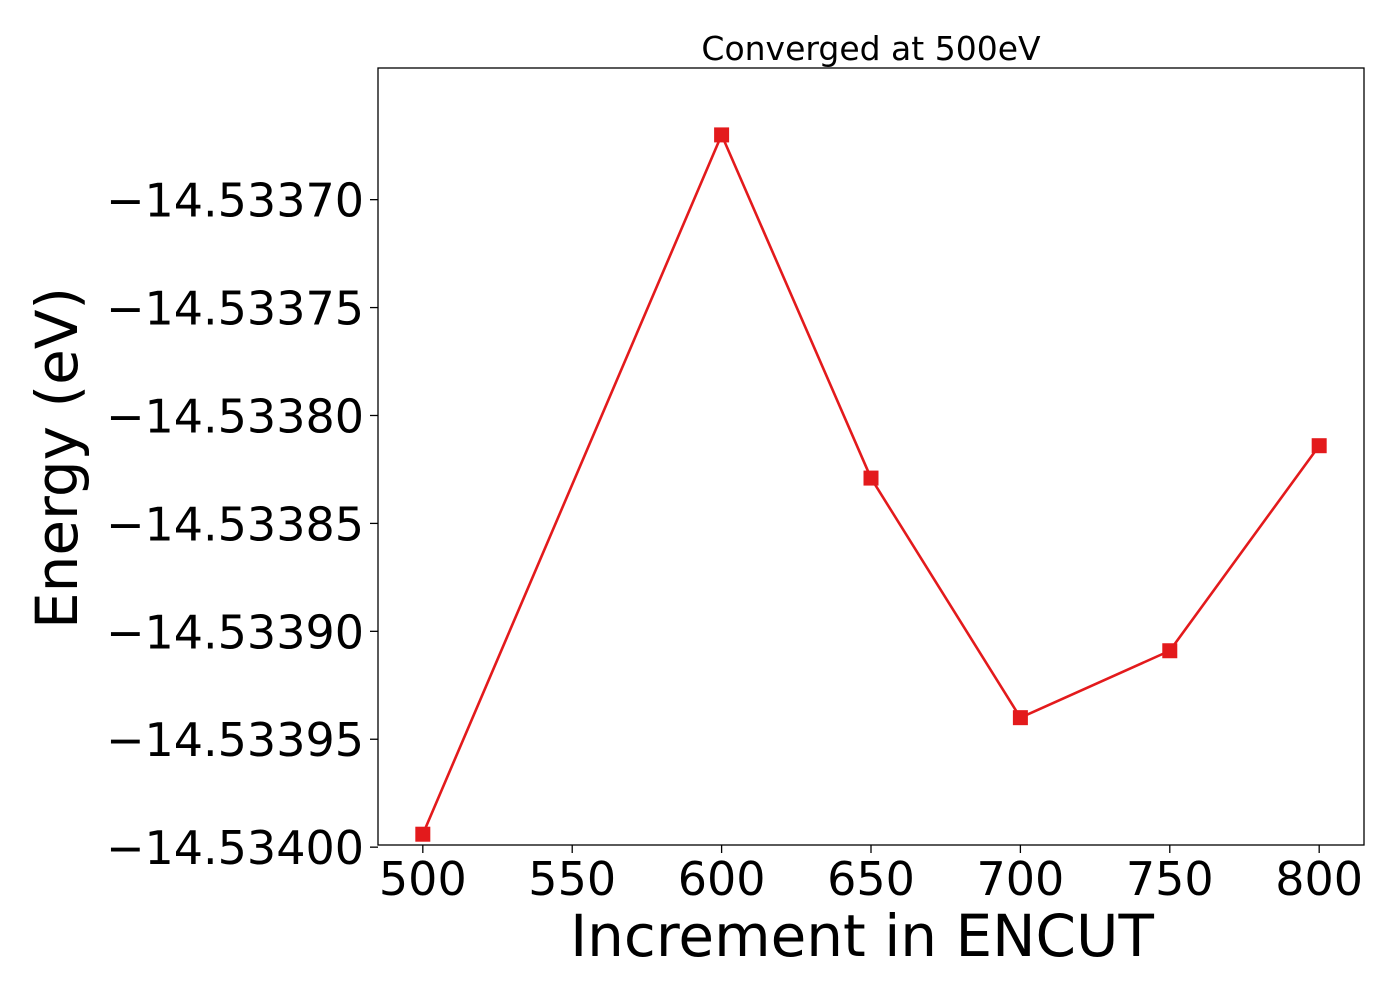  What do you see at coordinates (722, 879) in the screenshot?
I see `x-tick-label: 600` at bounding box center [722, 879].